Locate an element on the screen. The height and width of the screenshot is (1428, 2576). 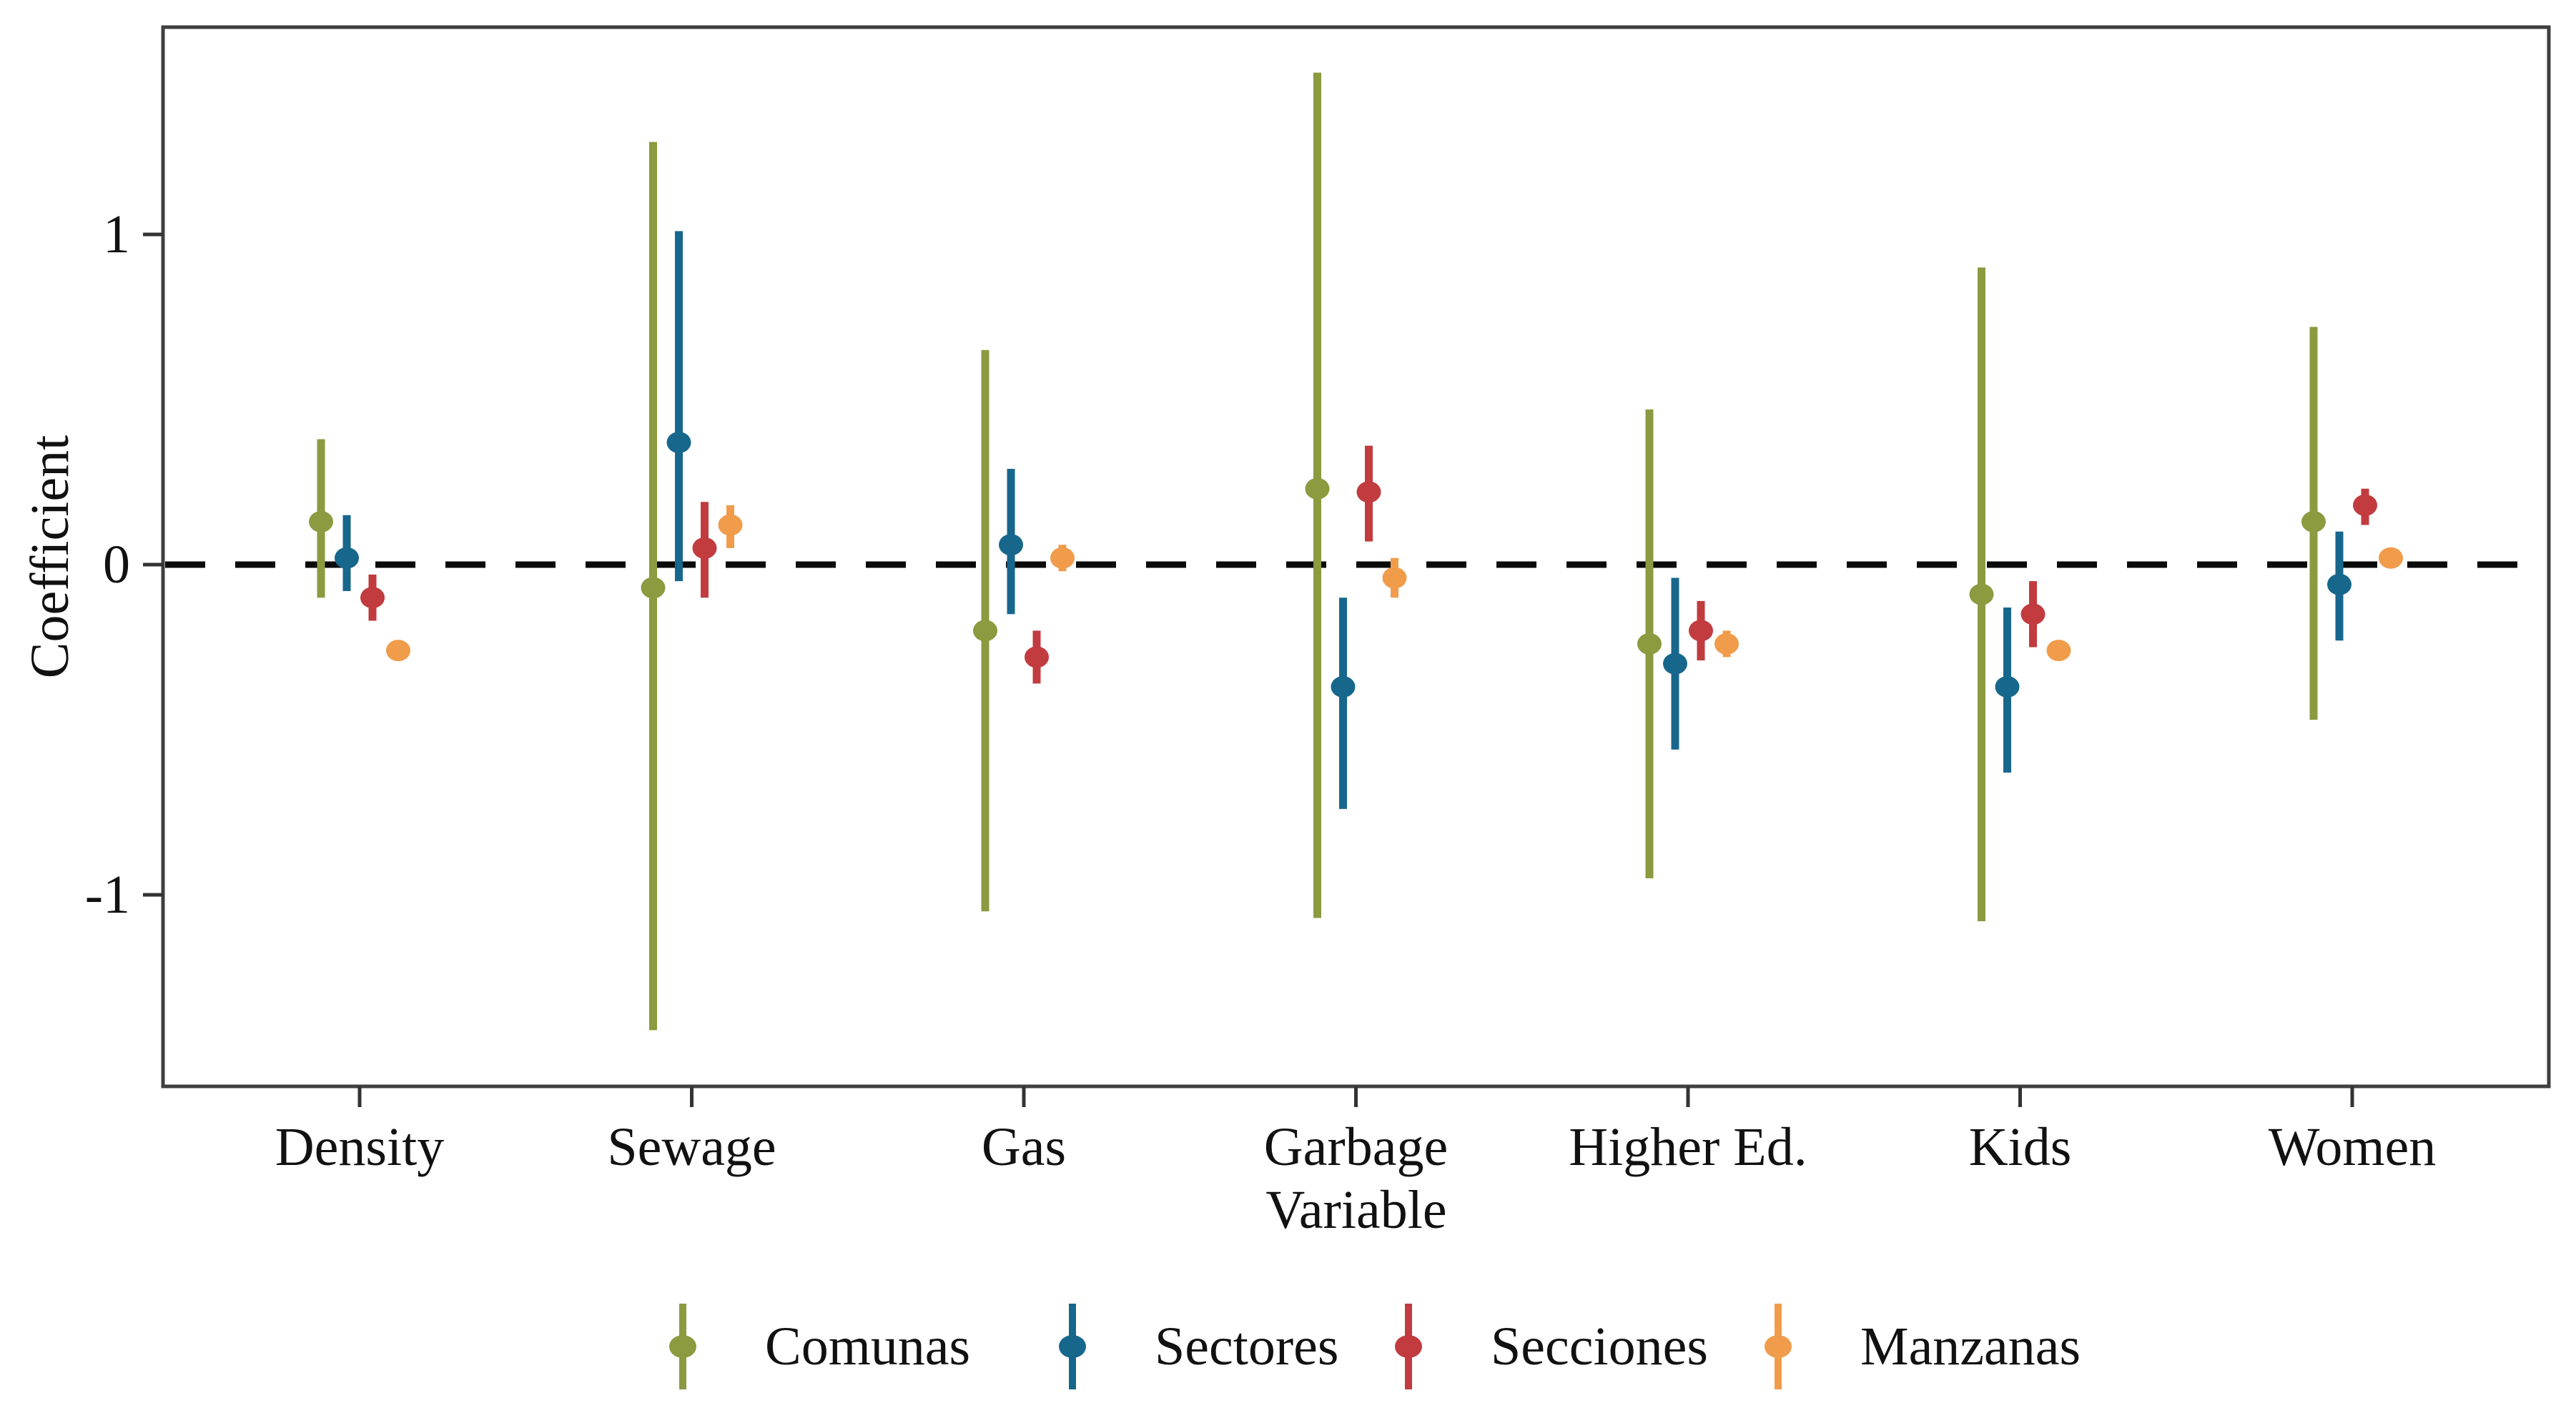
y-axis-tick-label: 1 is located at coordinates (116, 234).